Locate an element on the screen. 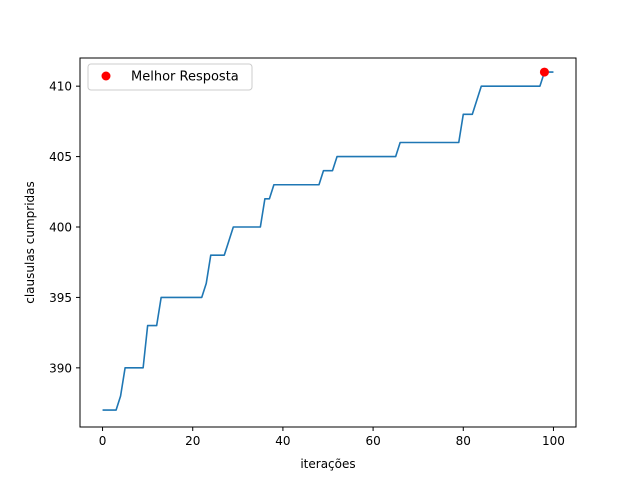  y-axis-ticks: 390 395 400 405 410 is located at coordinates (64, 227).